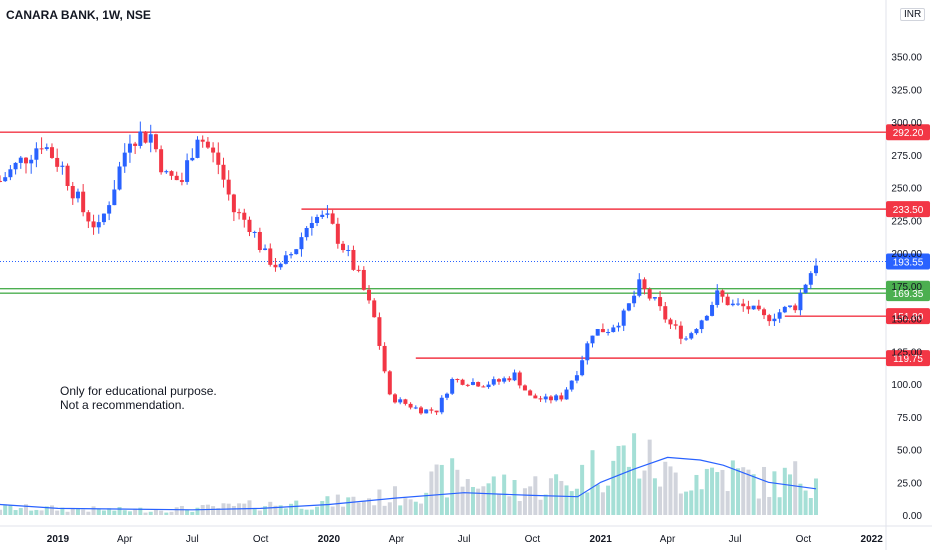  What do you see at coordinates (906, 189) in the screenshot?
I see `price-tick-label: 250.00` at bounding box center [906, 189].